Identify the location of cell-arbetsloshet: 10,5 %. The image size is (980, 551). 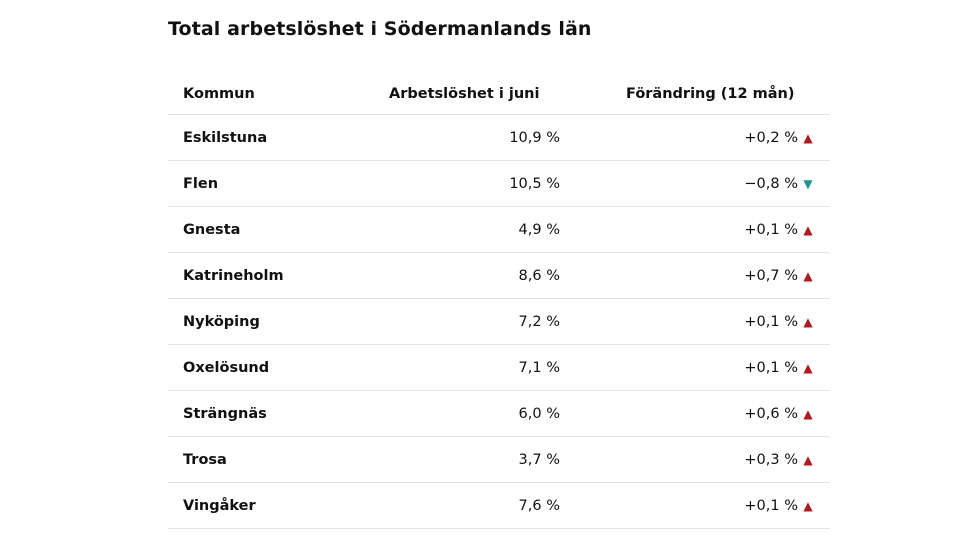
(507, 183).